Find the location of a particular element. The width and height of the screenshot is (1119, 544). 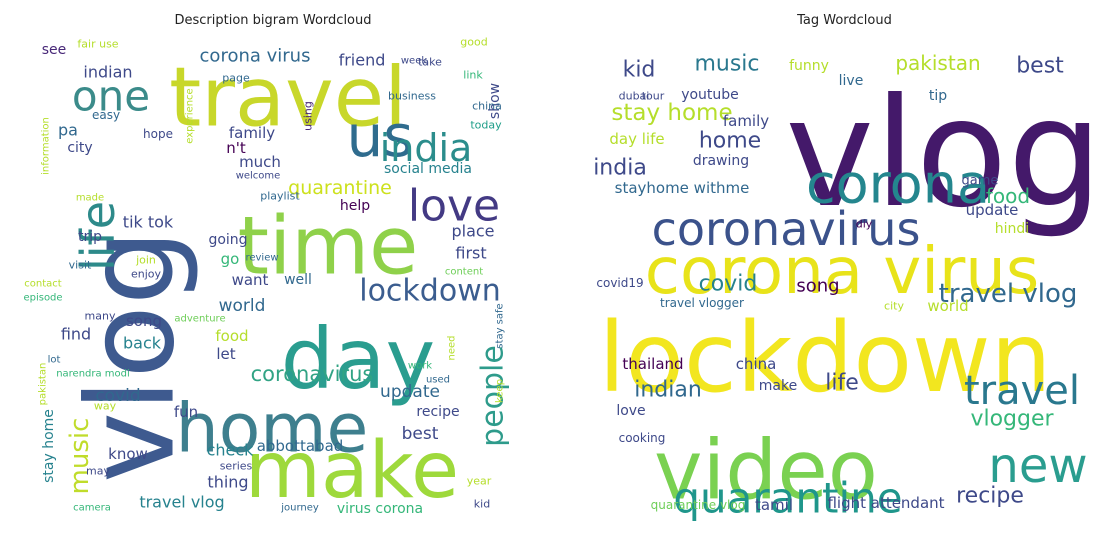

word-travel-vlog: travel vlog is located at coordinates (181, 502).